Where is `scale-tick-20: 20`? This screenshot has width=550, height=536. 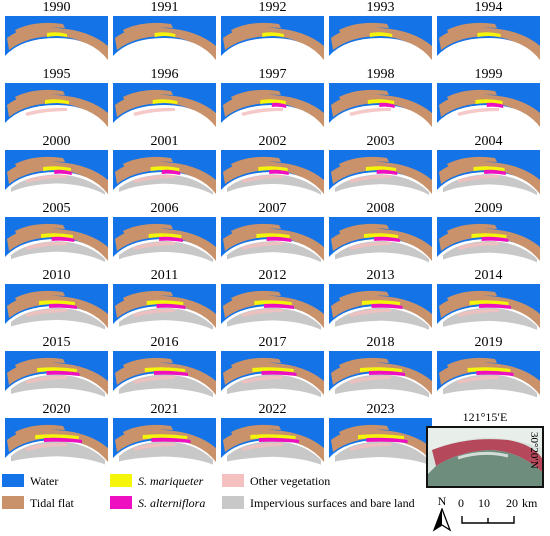
scale-tick-20: 20 is located at coordinates (512, 503).